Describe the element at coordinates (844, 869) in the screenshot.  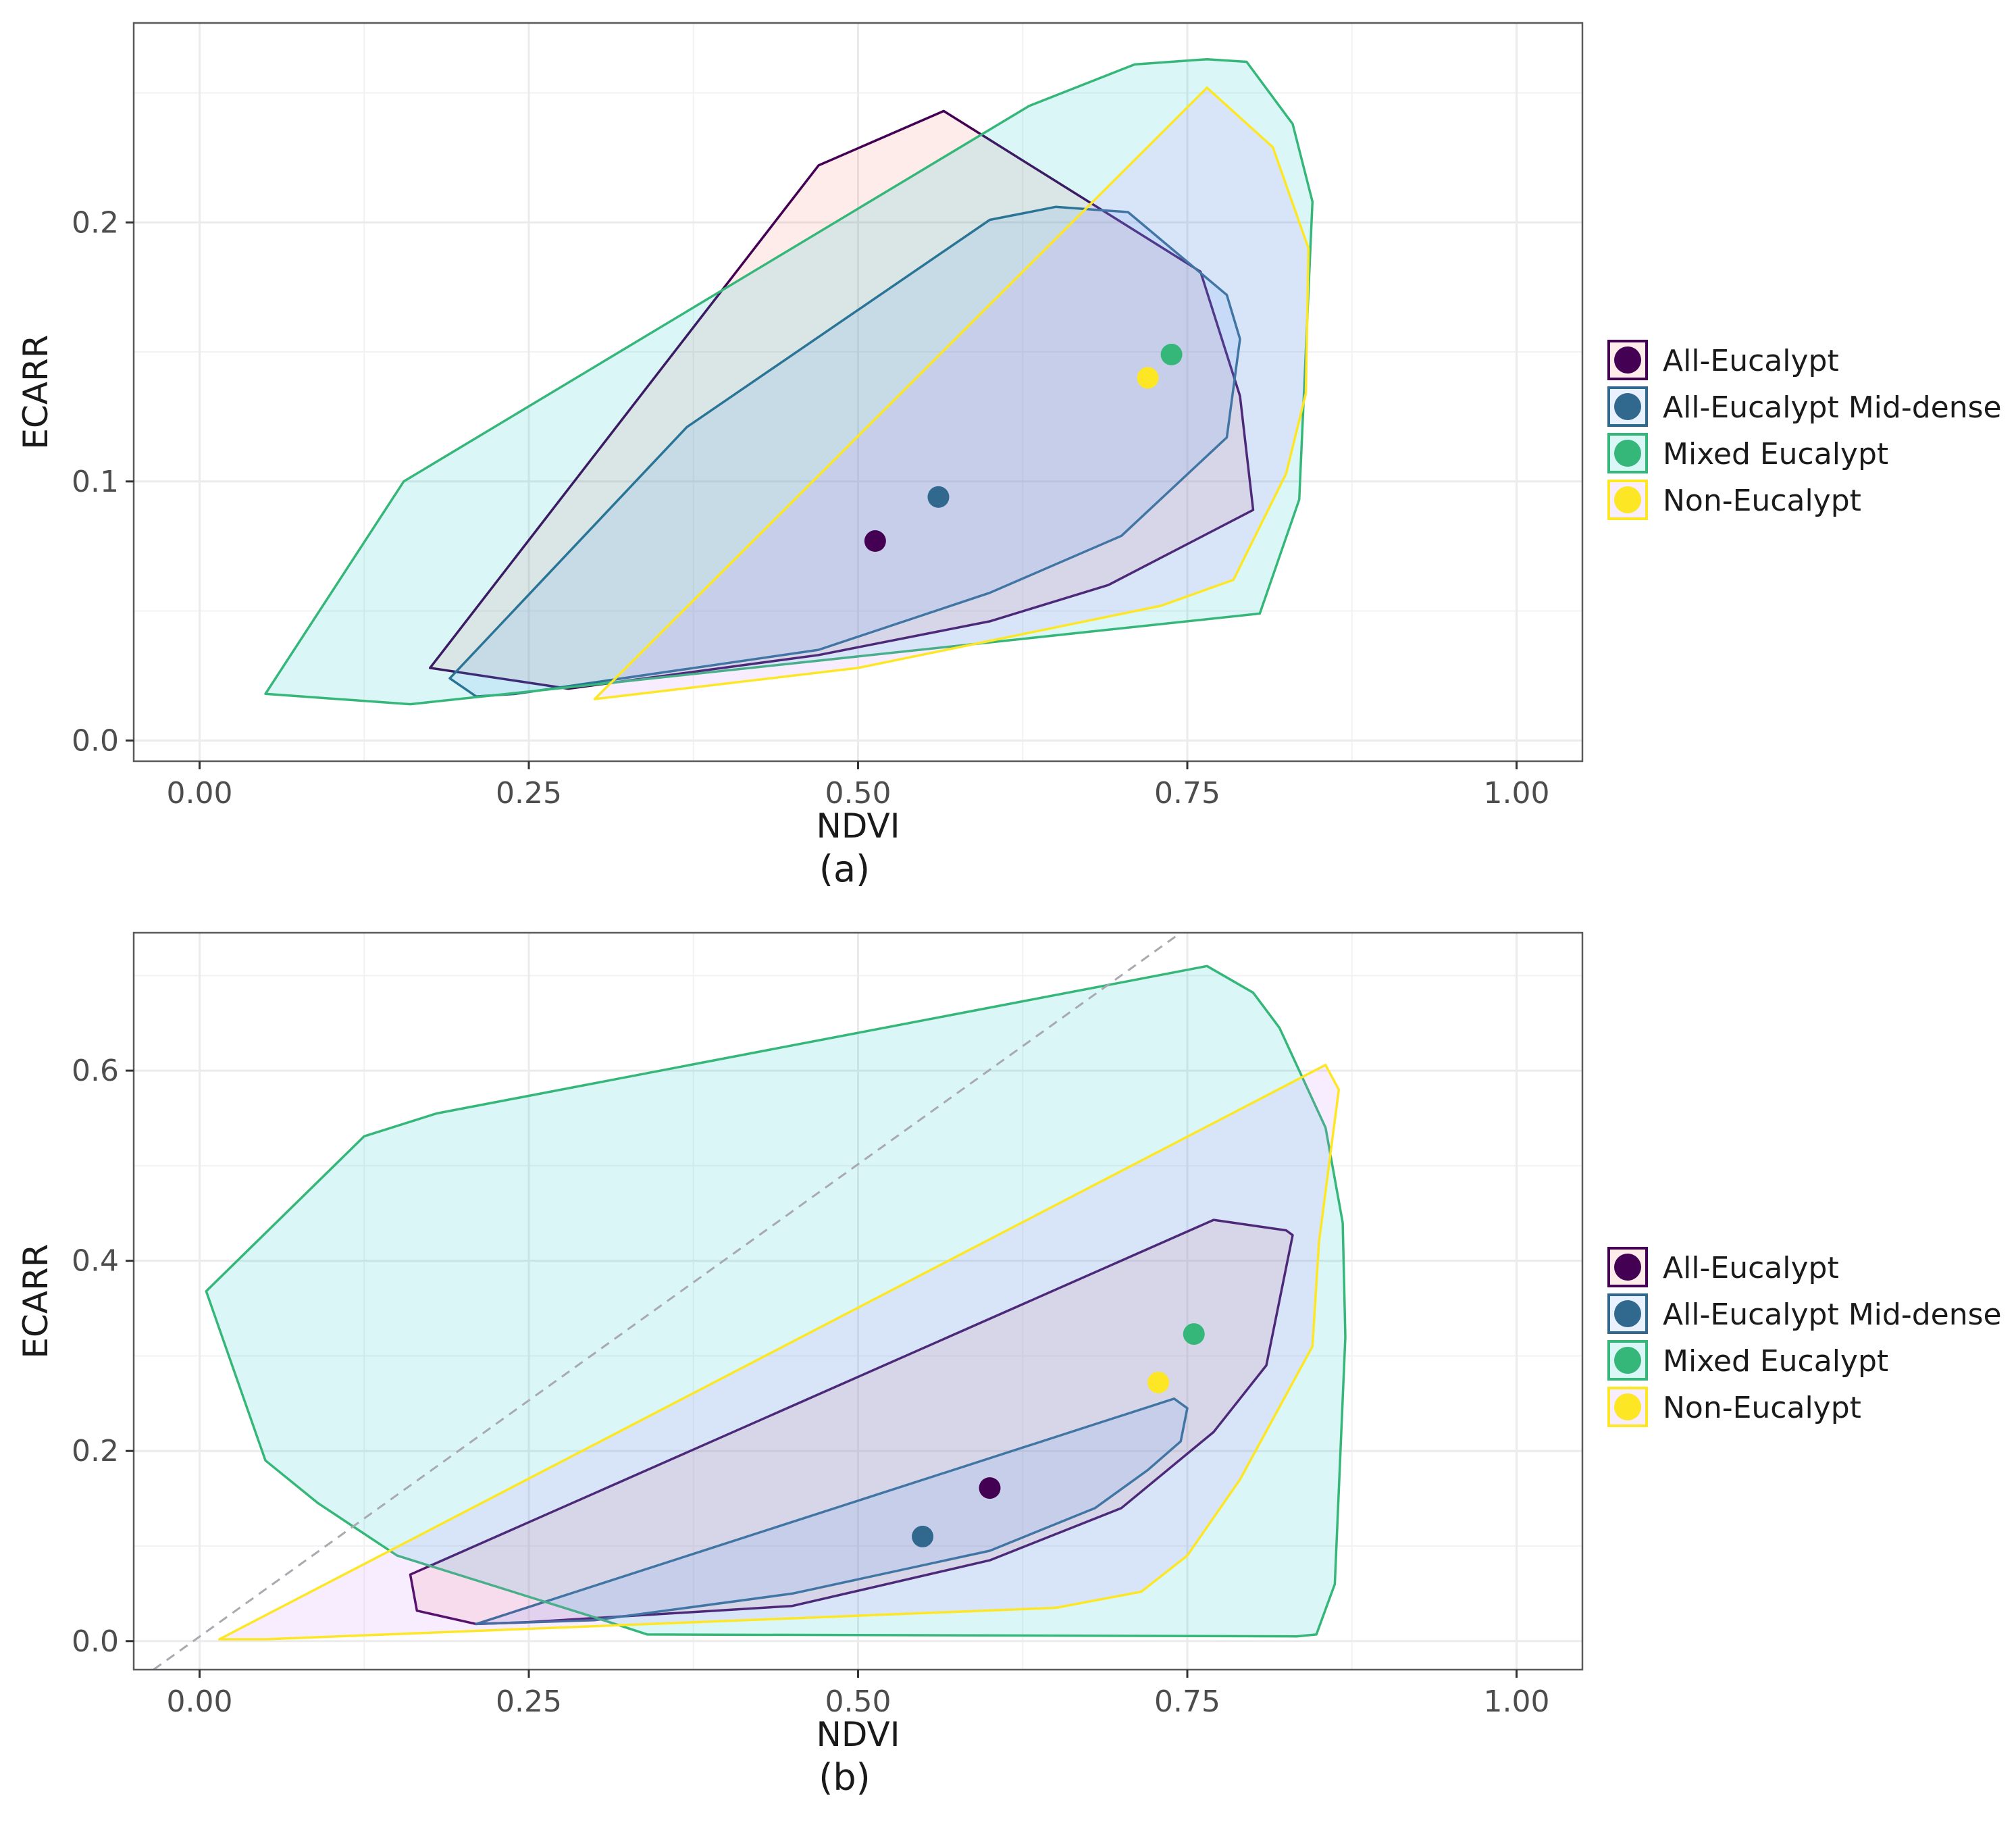
I see `panel-label: (a)` at that location.